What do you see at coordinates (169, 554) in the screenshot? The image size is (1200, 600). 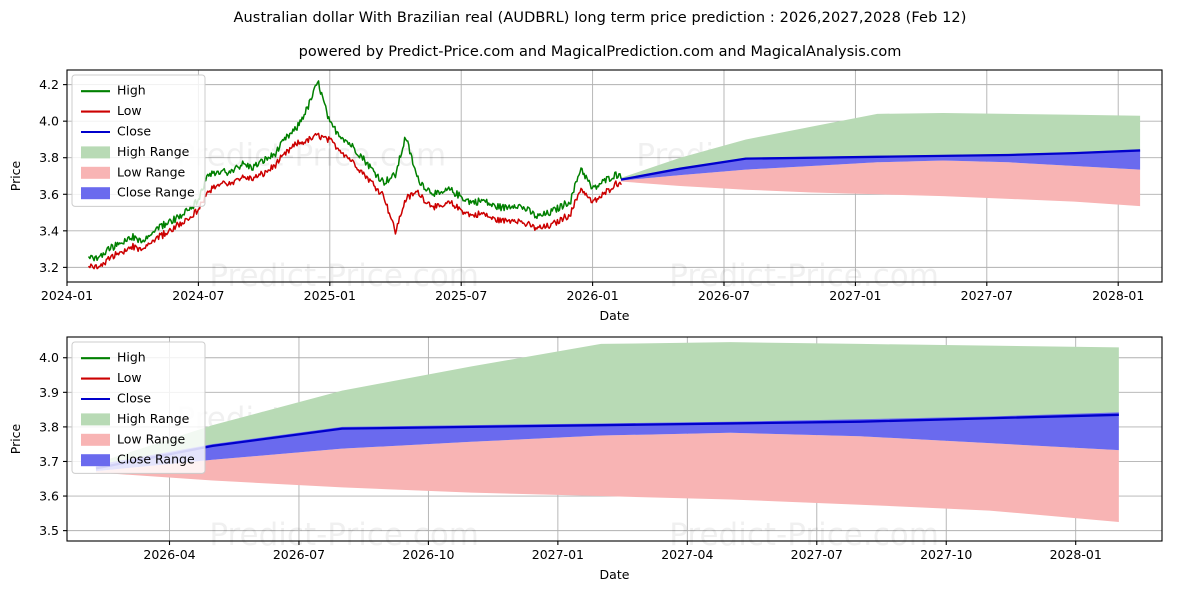 I see `x-tick-label: 2026-04` at bounding box center [169, 554].